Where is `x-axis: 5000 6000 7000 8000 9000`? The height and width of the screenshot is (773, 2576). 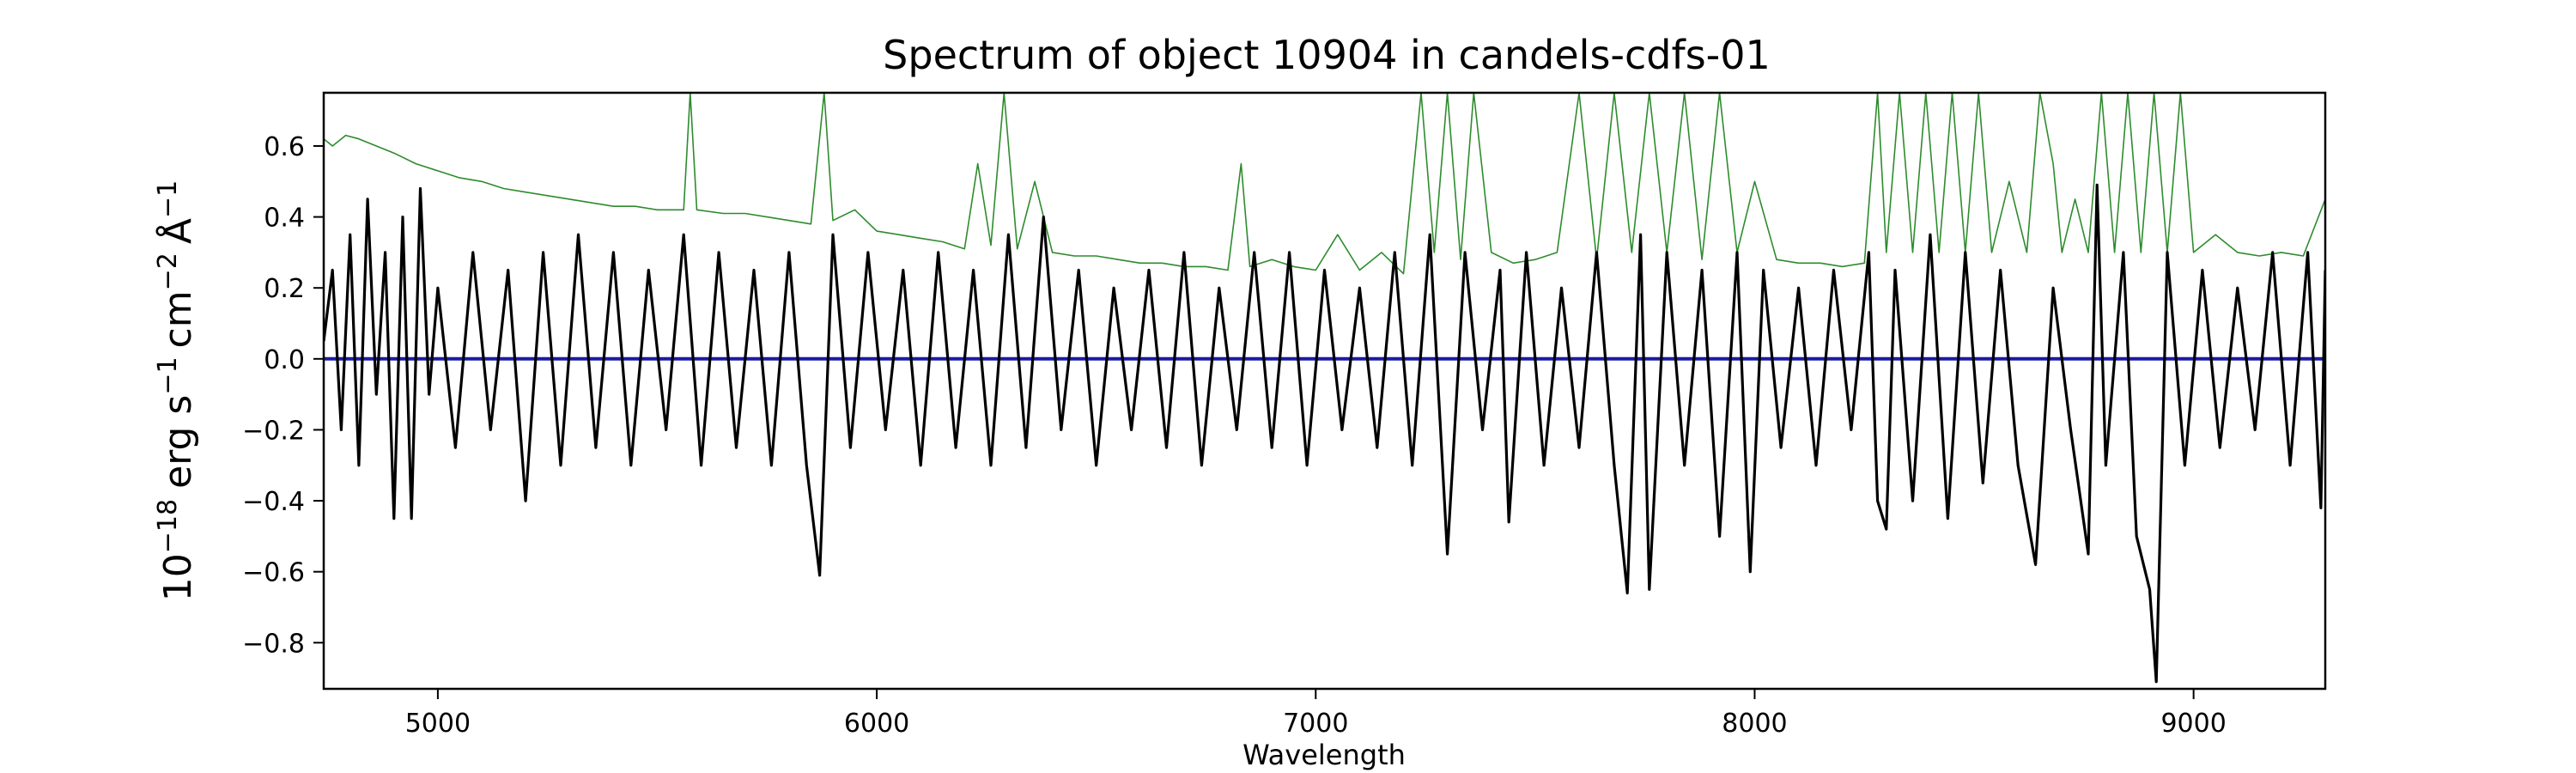 x-axis: 5000 6000 7000 8000 9000 is located at coordinates (1316, 714).